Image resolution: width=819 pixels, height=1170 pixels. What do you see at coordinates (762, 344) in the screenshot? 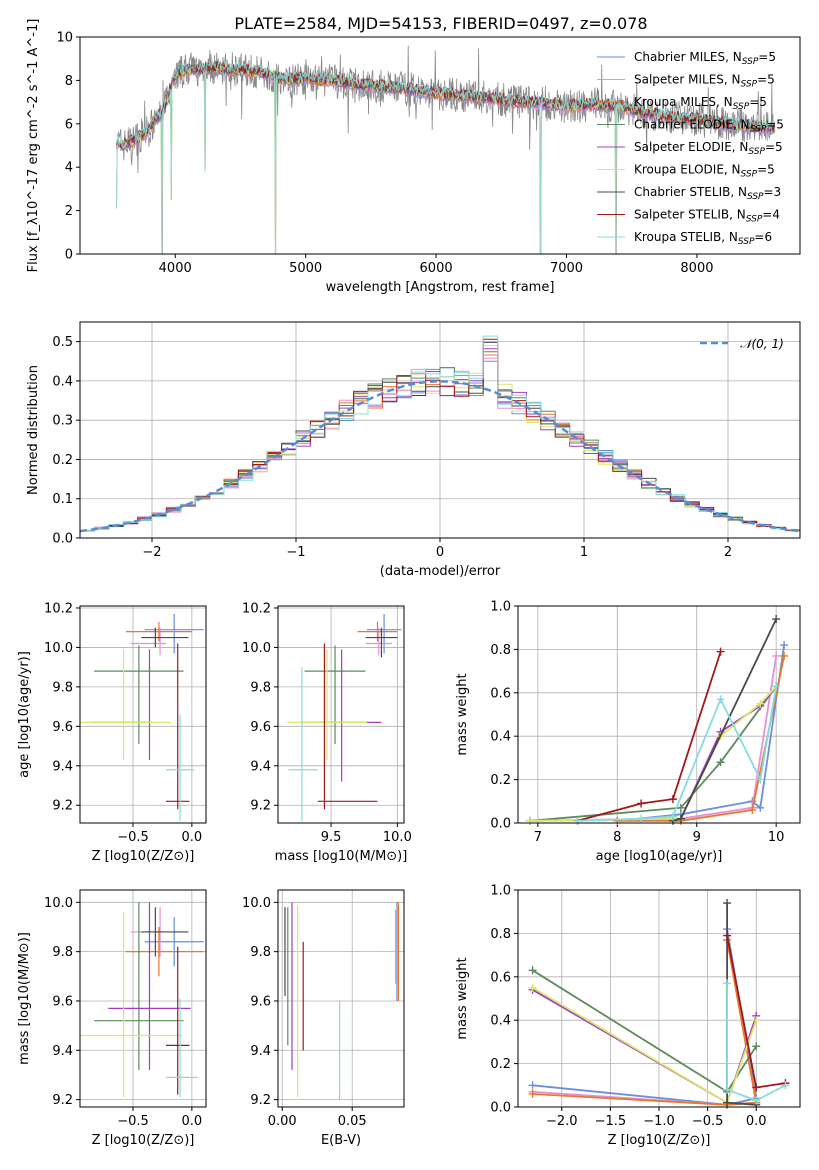
I see `legend-label: 𝒩(0, 1)` at bounding box center [762, 344].